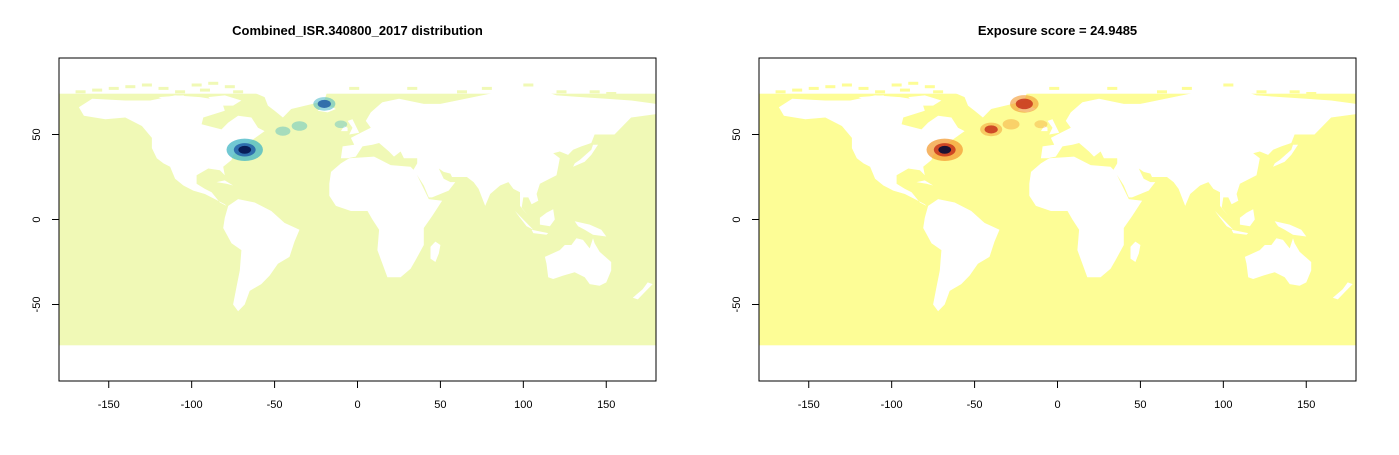 Image resolution: width=1399 pixels, height=455 pixels. I want to click on x-tick-label: 150, so click(1306, 405).